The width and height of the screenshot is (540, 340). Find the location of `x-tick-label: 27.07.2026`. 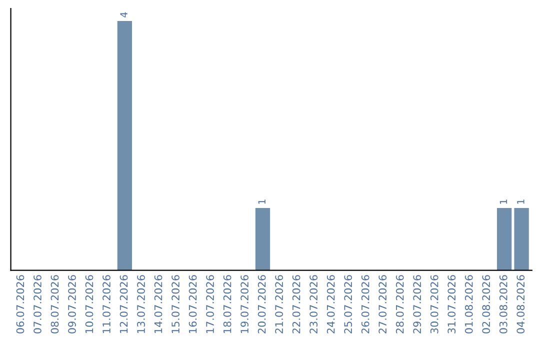

x-tick-label: 27.07.2026 is located at coordinates (382, 304).